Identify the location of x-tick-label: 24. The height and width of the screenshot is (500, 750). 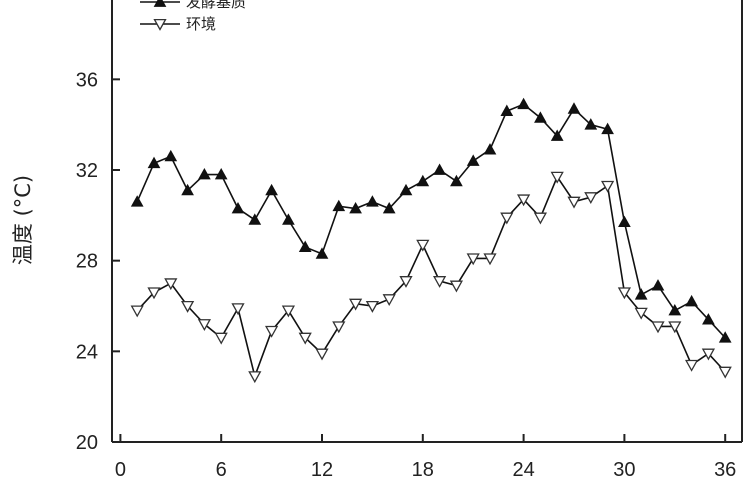
(523, 470).